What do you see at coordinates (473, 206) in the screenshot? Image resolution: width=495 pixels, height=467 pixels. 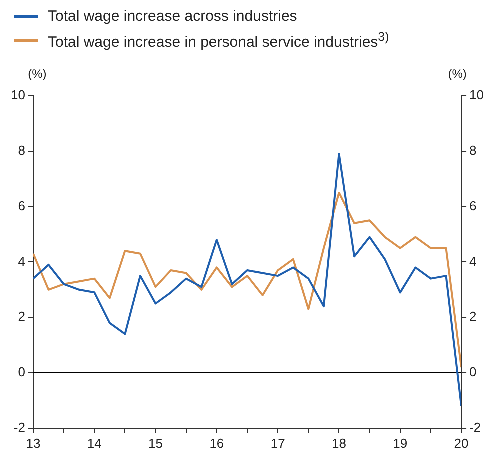 I see `y2-tick-label: 6` at bounding box center [473, 206].